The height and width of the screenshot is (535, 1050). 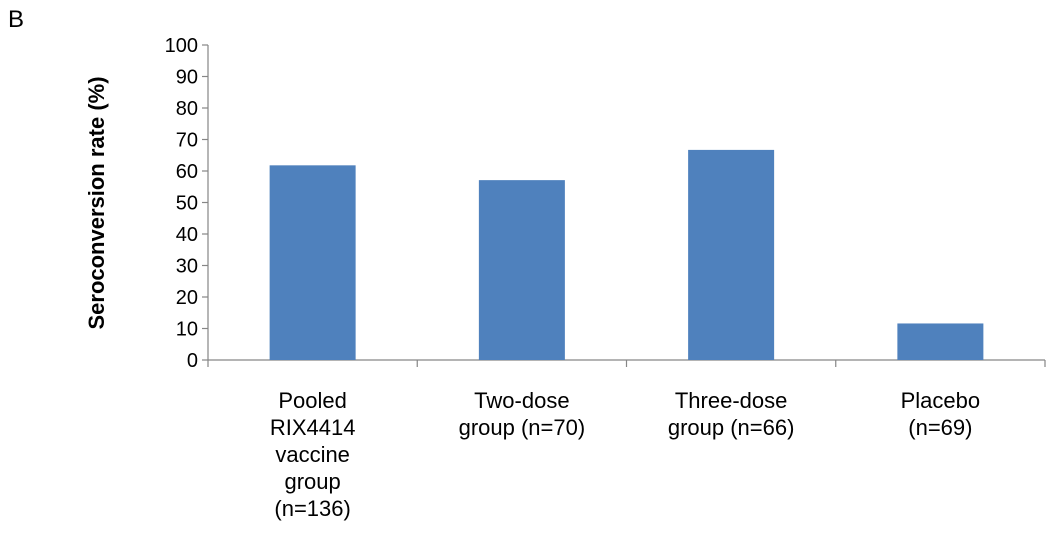 What do you see at coordinates (187, 330) in the screenshot?
I see `y-tick-label: 10` at bounding box center [187, 330].